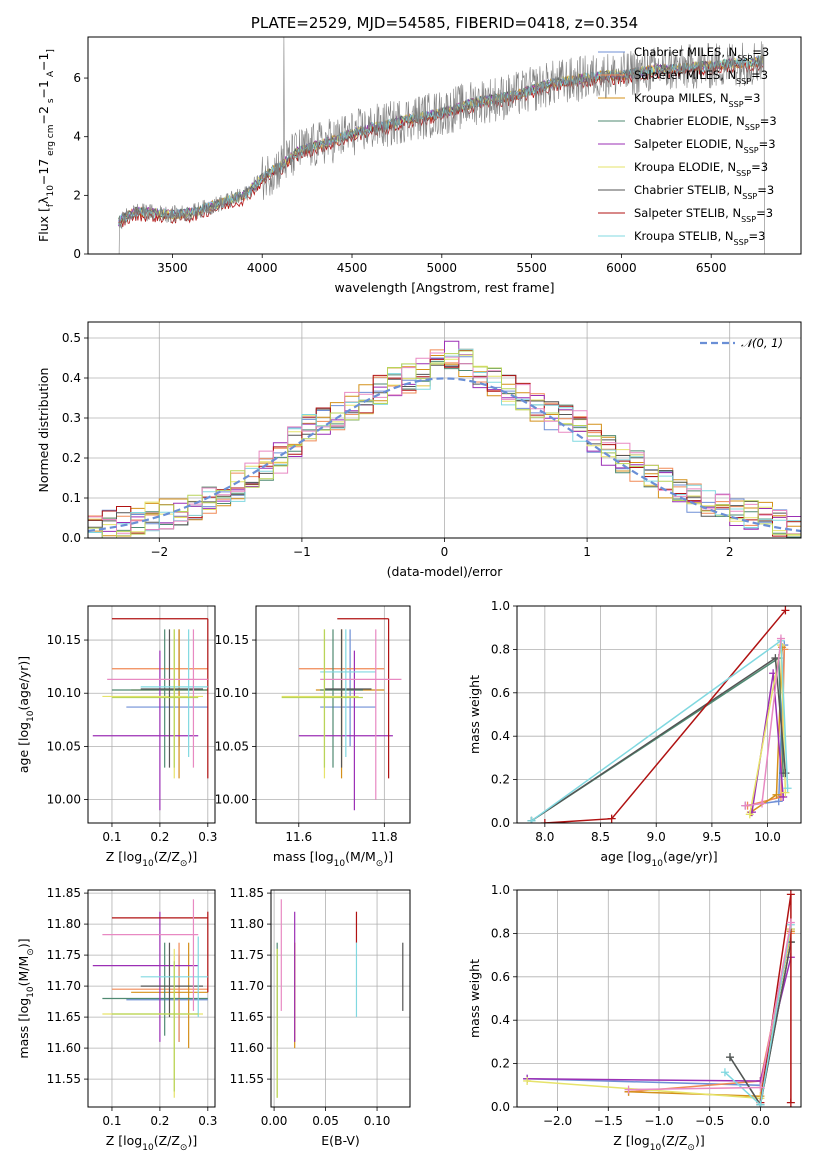 The image size is (819, 1170). Describe the element at coordinates (500, 780) in the screenshot. I see `y-tick-label: 0.2` at that location.